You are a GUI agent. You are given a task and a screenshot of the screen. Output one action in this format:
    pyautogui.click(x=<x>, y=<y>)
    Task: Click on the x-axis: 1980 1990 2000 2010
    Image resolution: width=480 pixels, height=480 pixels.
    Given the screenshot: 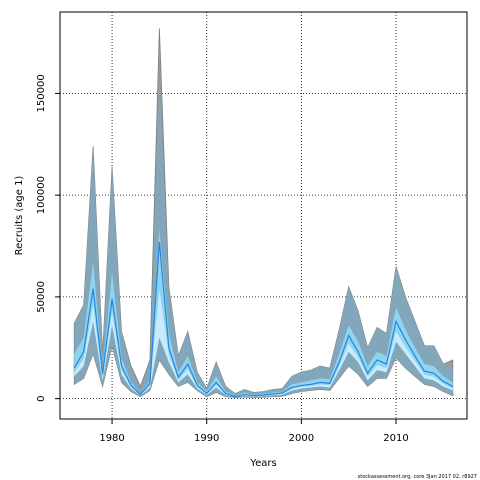 What is the action you would take?
    pyautogui.click(x=254, y=431)
    